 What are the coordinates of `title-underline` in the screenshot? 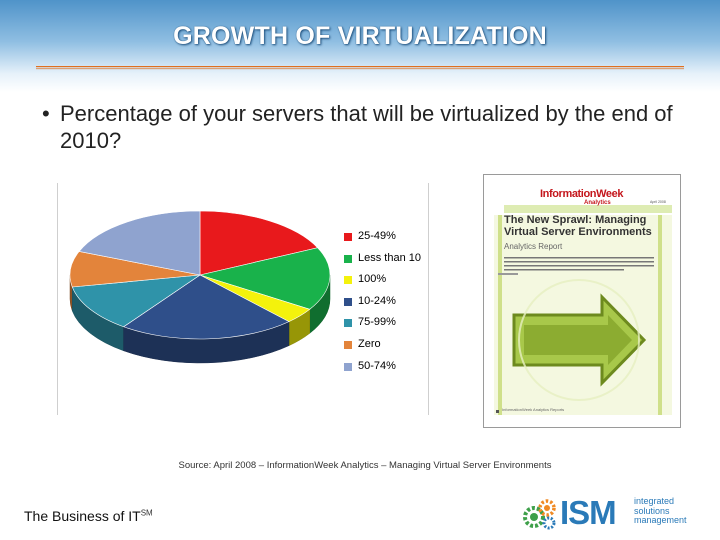 It's located at (360, 68).